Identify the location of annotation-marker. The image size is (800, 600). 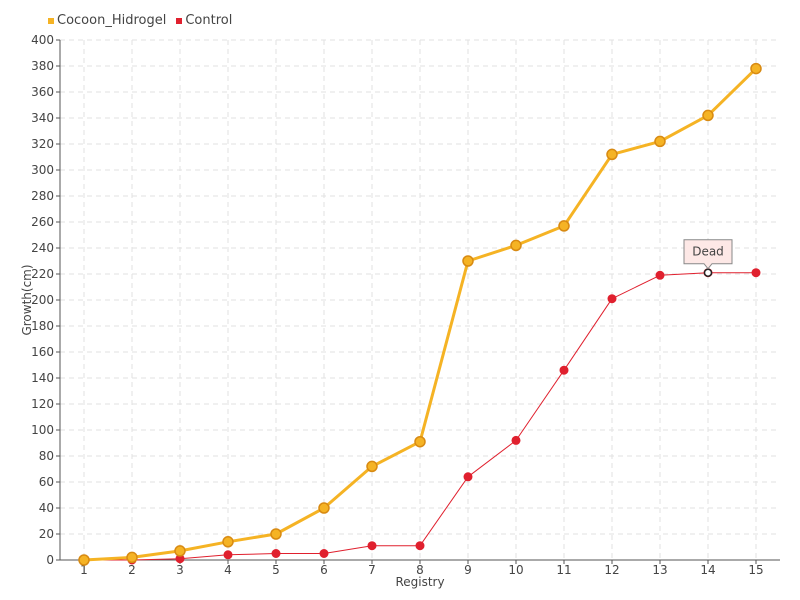
(708, 272).